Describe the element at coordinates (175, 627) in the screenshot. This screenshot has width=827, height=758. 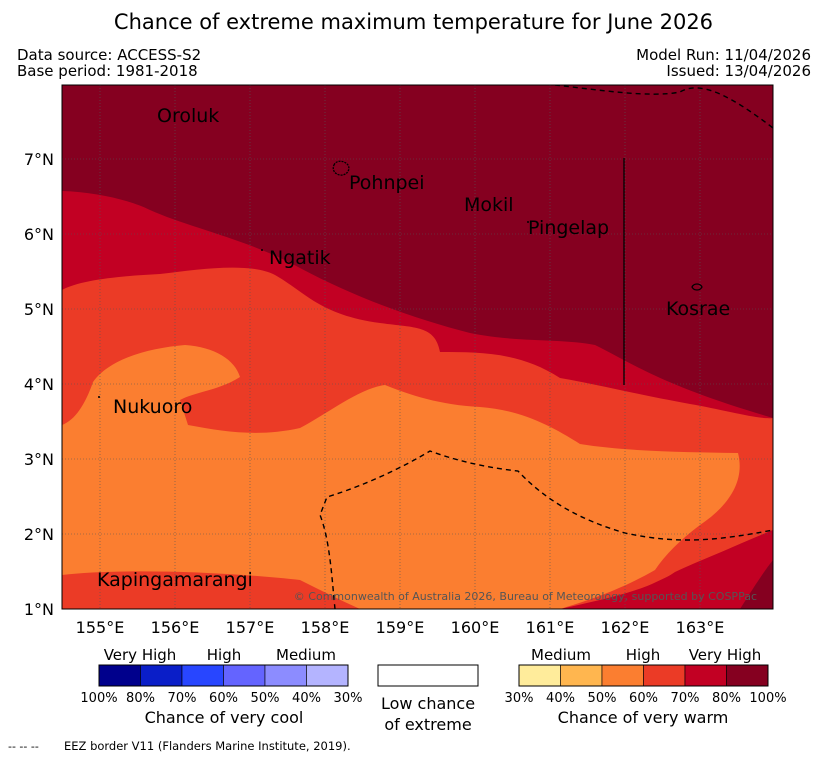
I see `lon-label-156e: 156°E` at that location.